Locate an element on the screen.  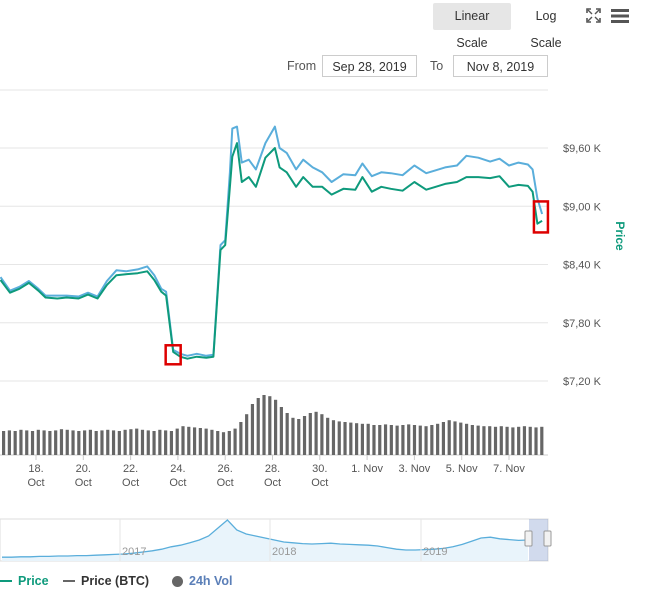
legend-item-24h-vol: 24h Vol is located at coordinates (202, 581).